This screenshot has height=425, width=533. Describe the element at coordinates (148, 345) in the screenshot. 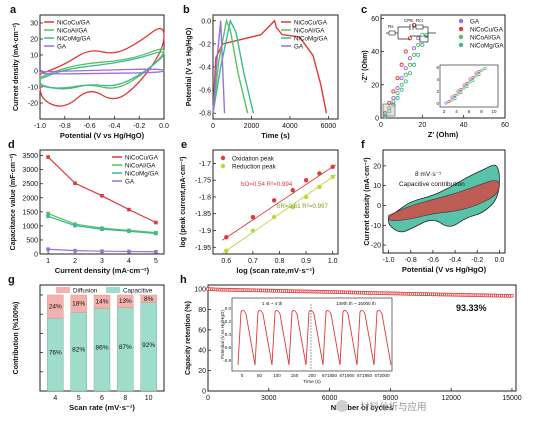

I see `data-label: 92%` at that location.